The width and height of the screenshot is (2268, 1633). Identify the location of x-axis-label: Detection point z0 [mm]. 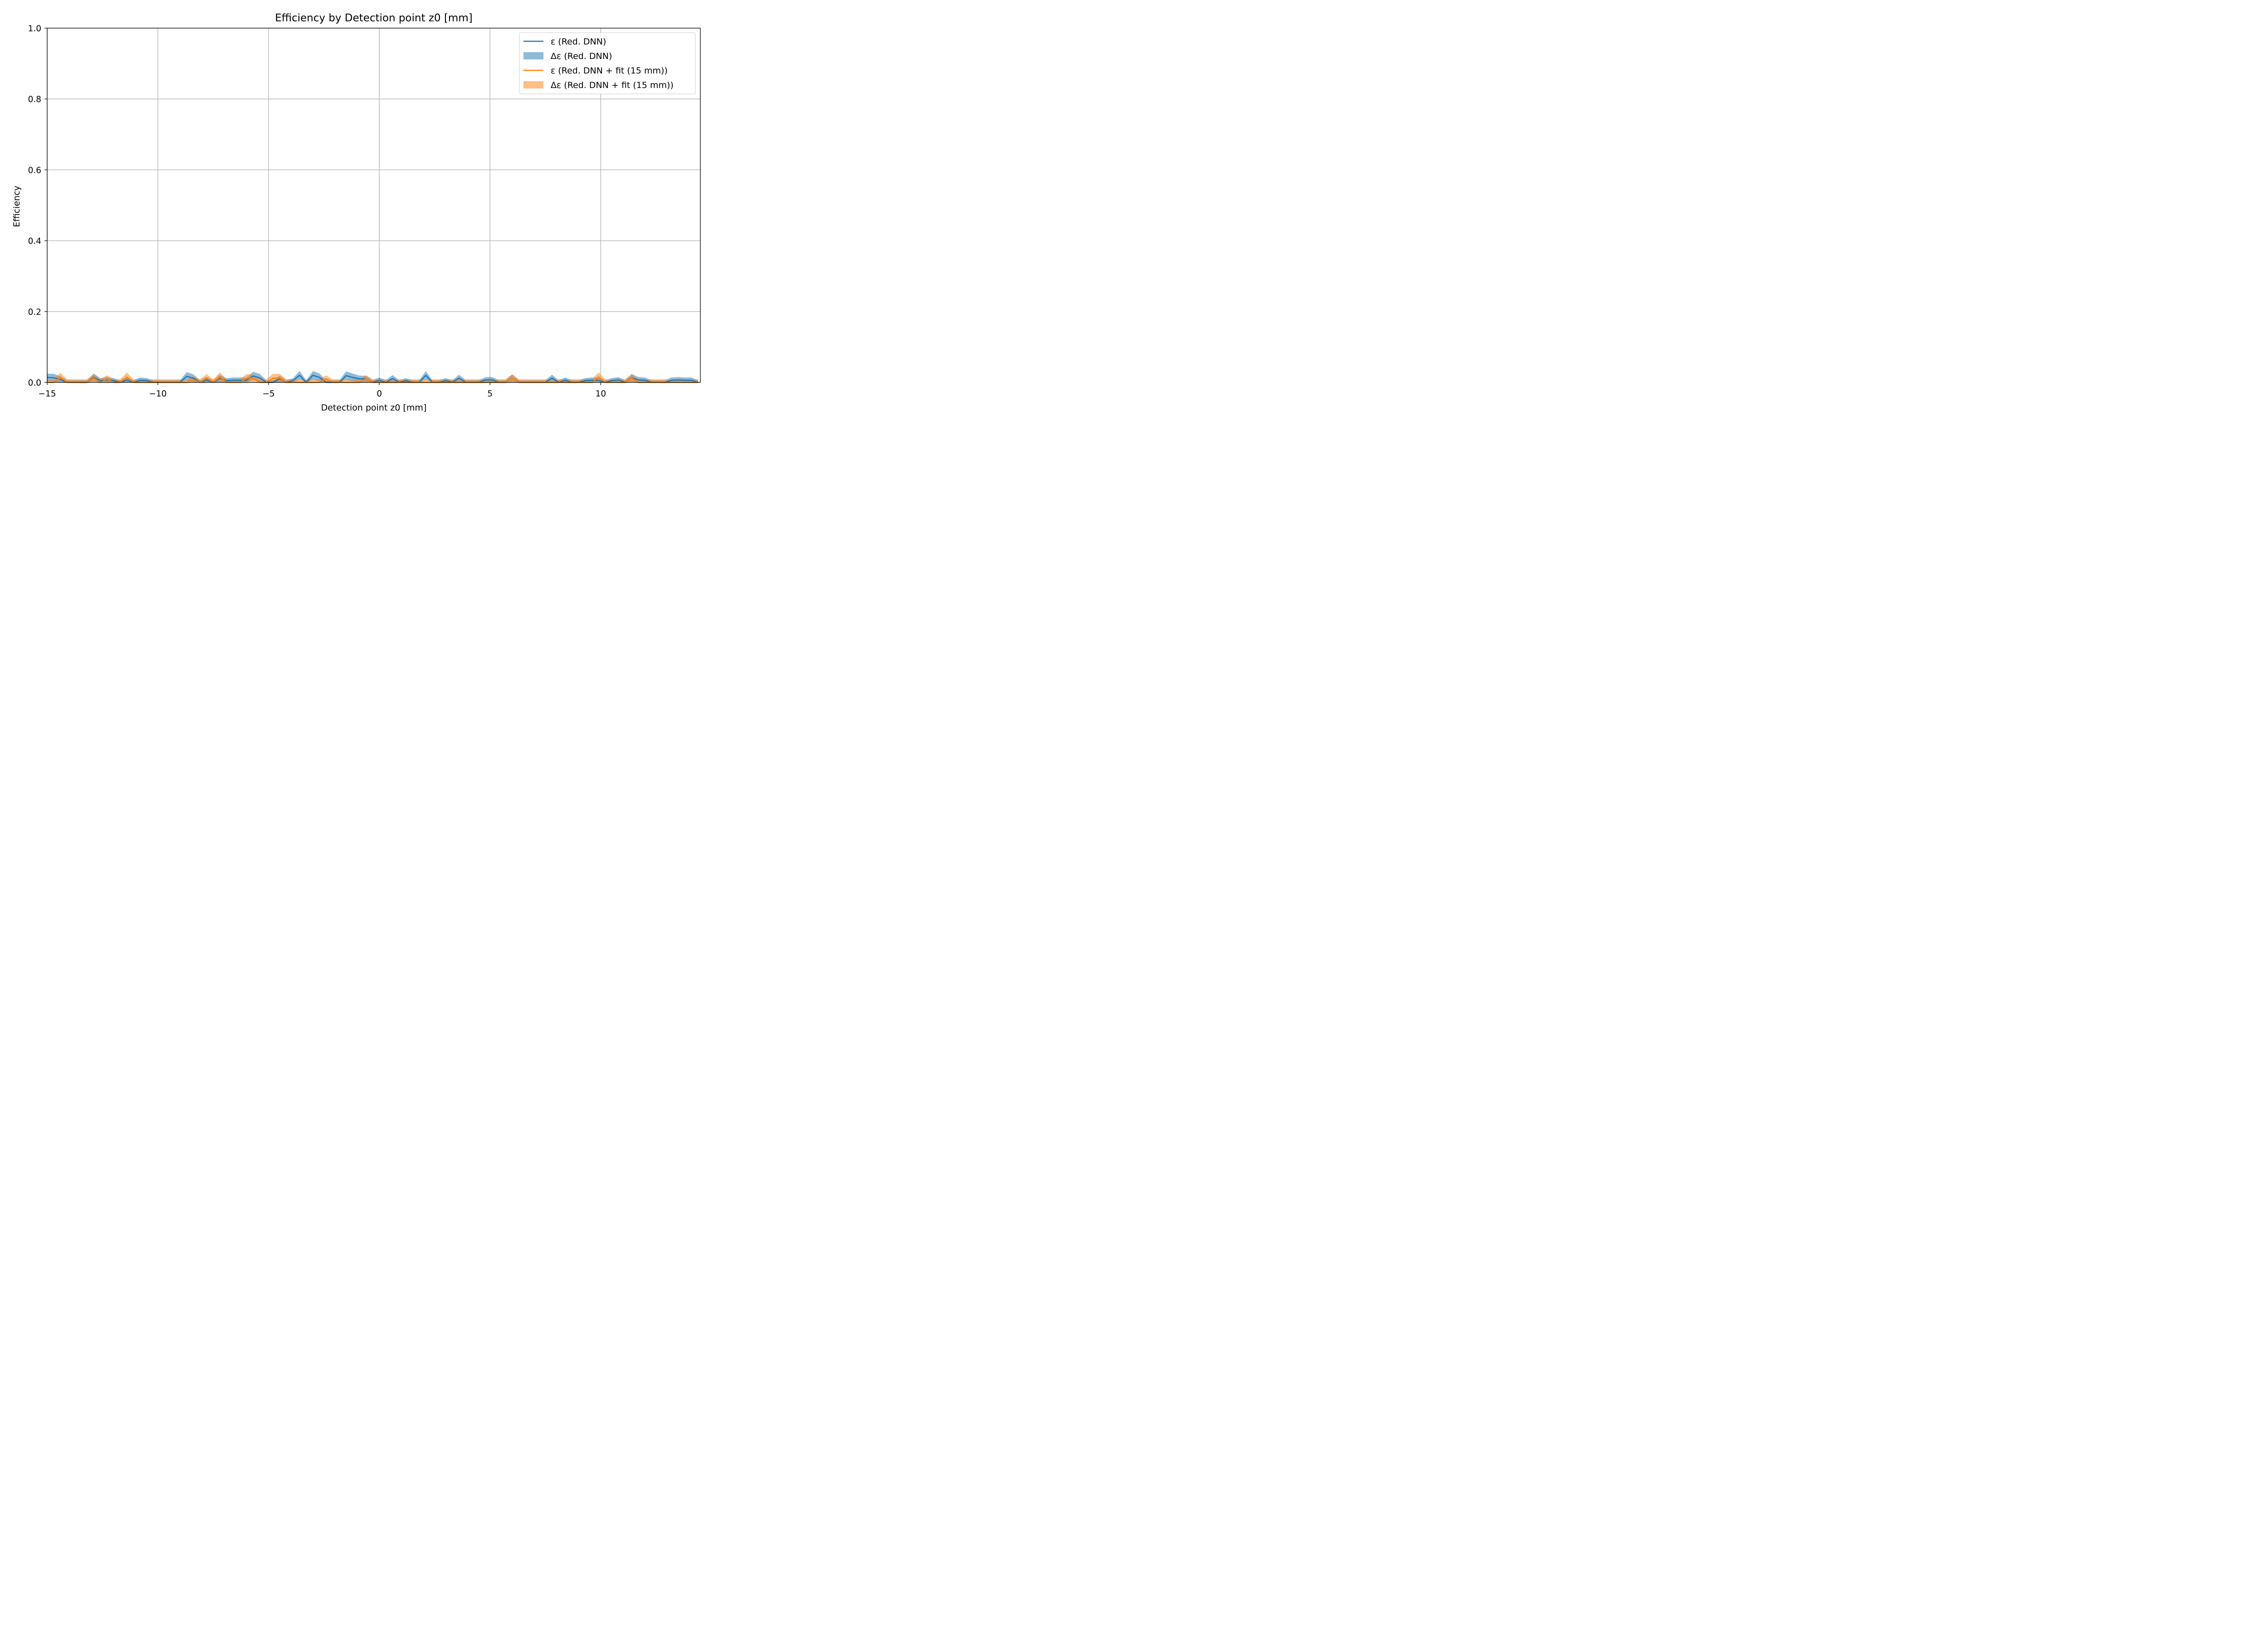
(374, 408).